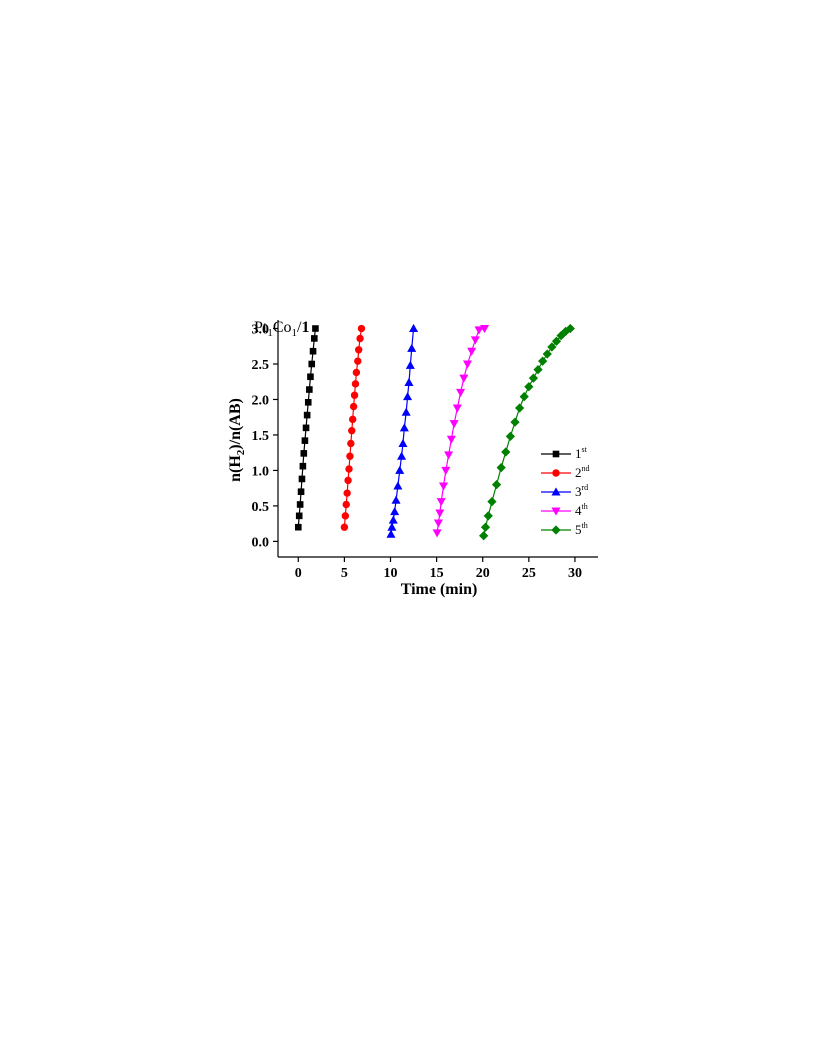 The height and width of the screenshot is (1056, 816). Describe the element at coordinates (575, 573) in the screenshot. I see `x-tick-label: 30` at that location.